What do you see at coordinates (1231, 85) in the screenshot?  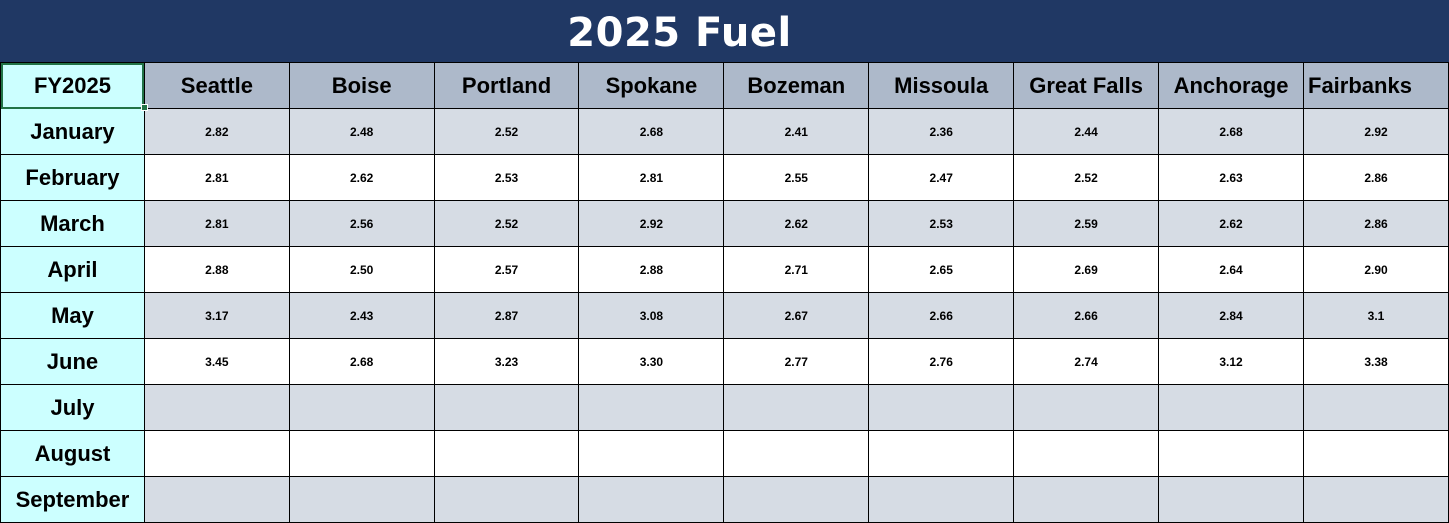 I see `column-header-cell: Anchorage` at bounding box center [1231, 85].